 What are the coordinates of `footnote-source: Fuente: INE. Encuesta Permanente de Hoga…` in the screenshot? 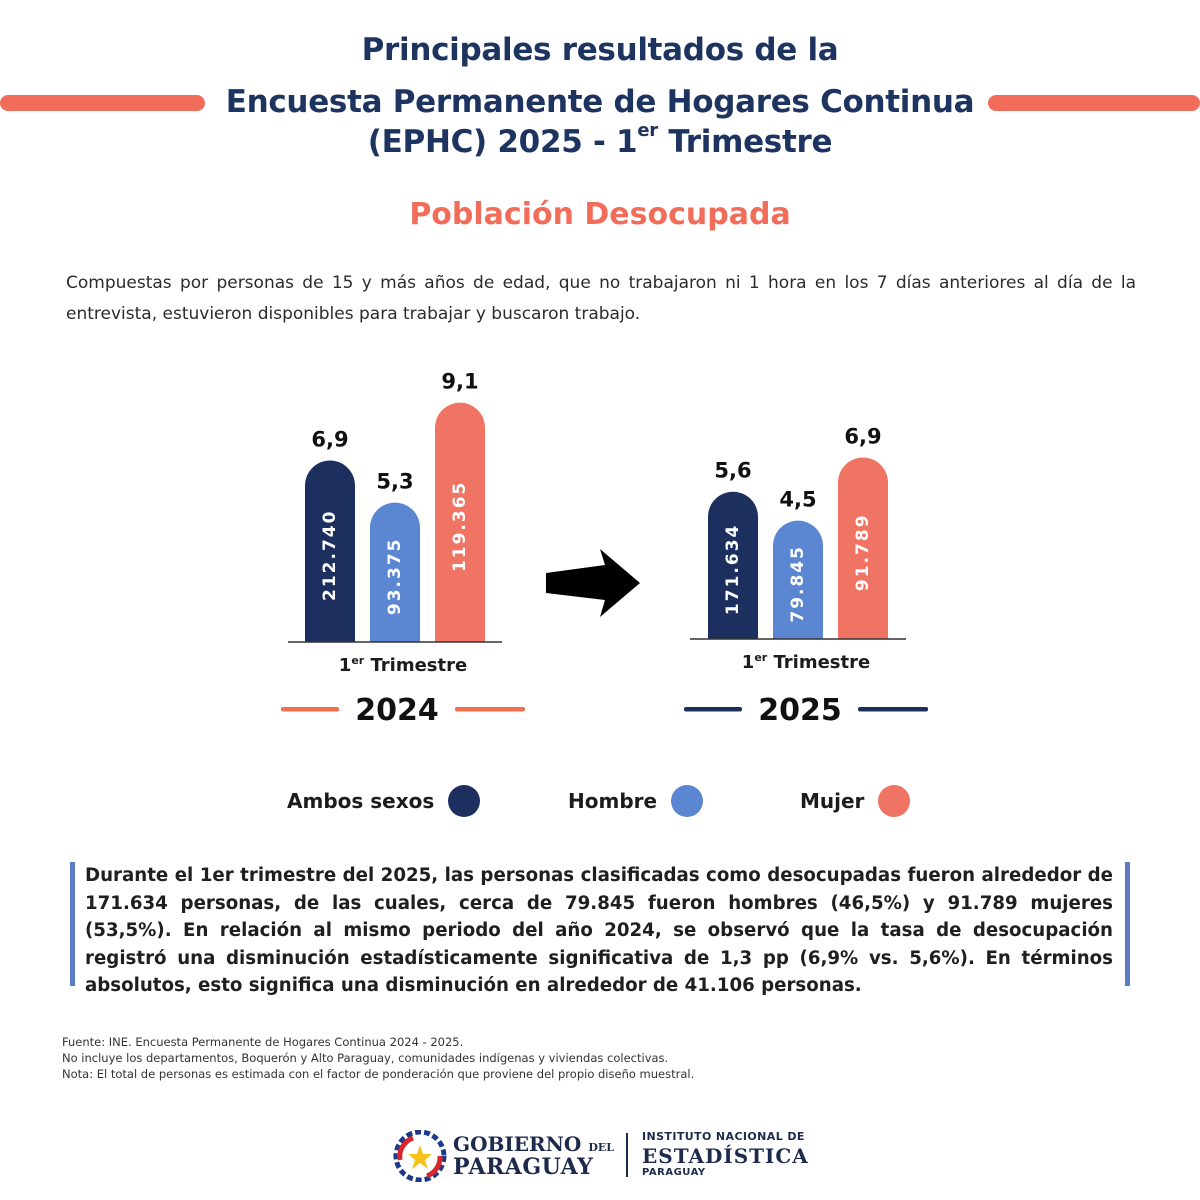 It's located at (263, 1042).